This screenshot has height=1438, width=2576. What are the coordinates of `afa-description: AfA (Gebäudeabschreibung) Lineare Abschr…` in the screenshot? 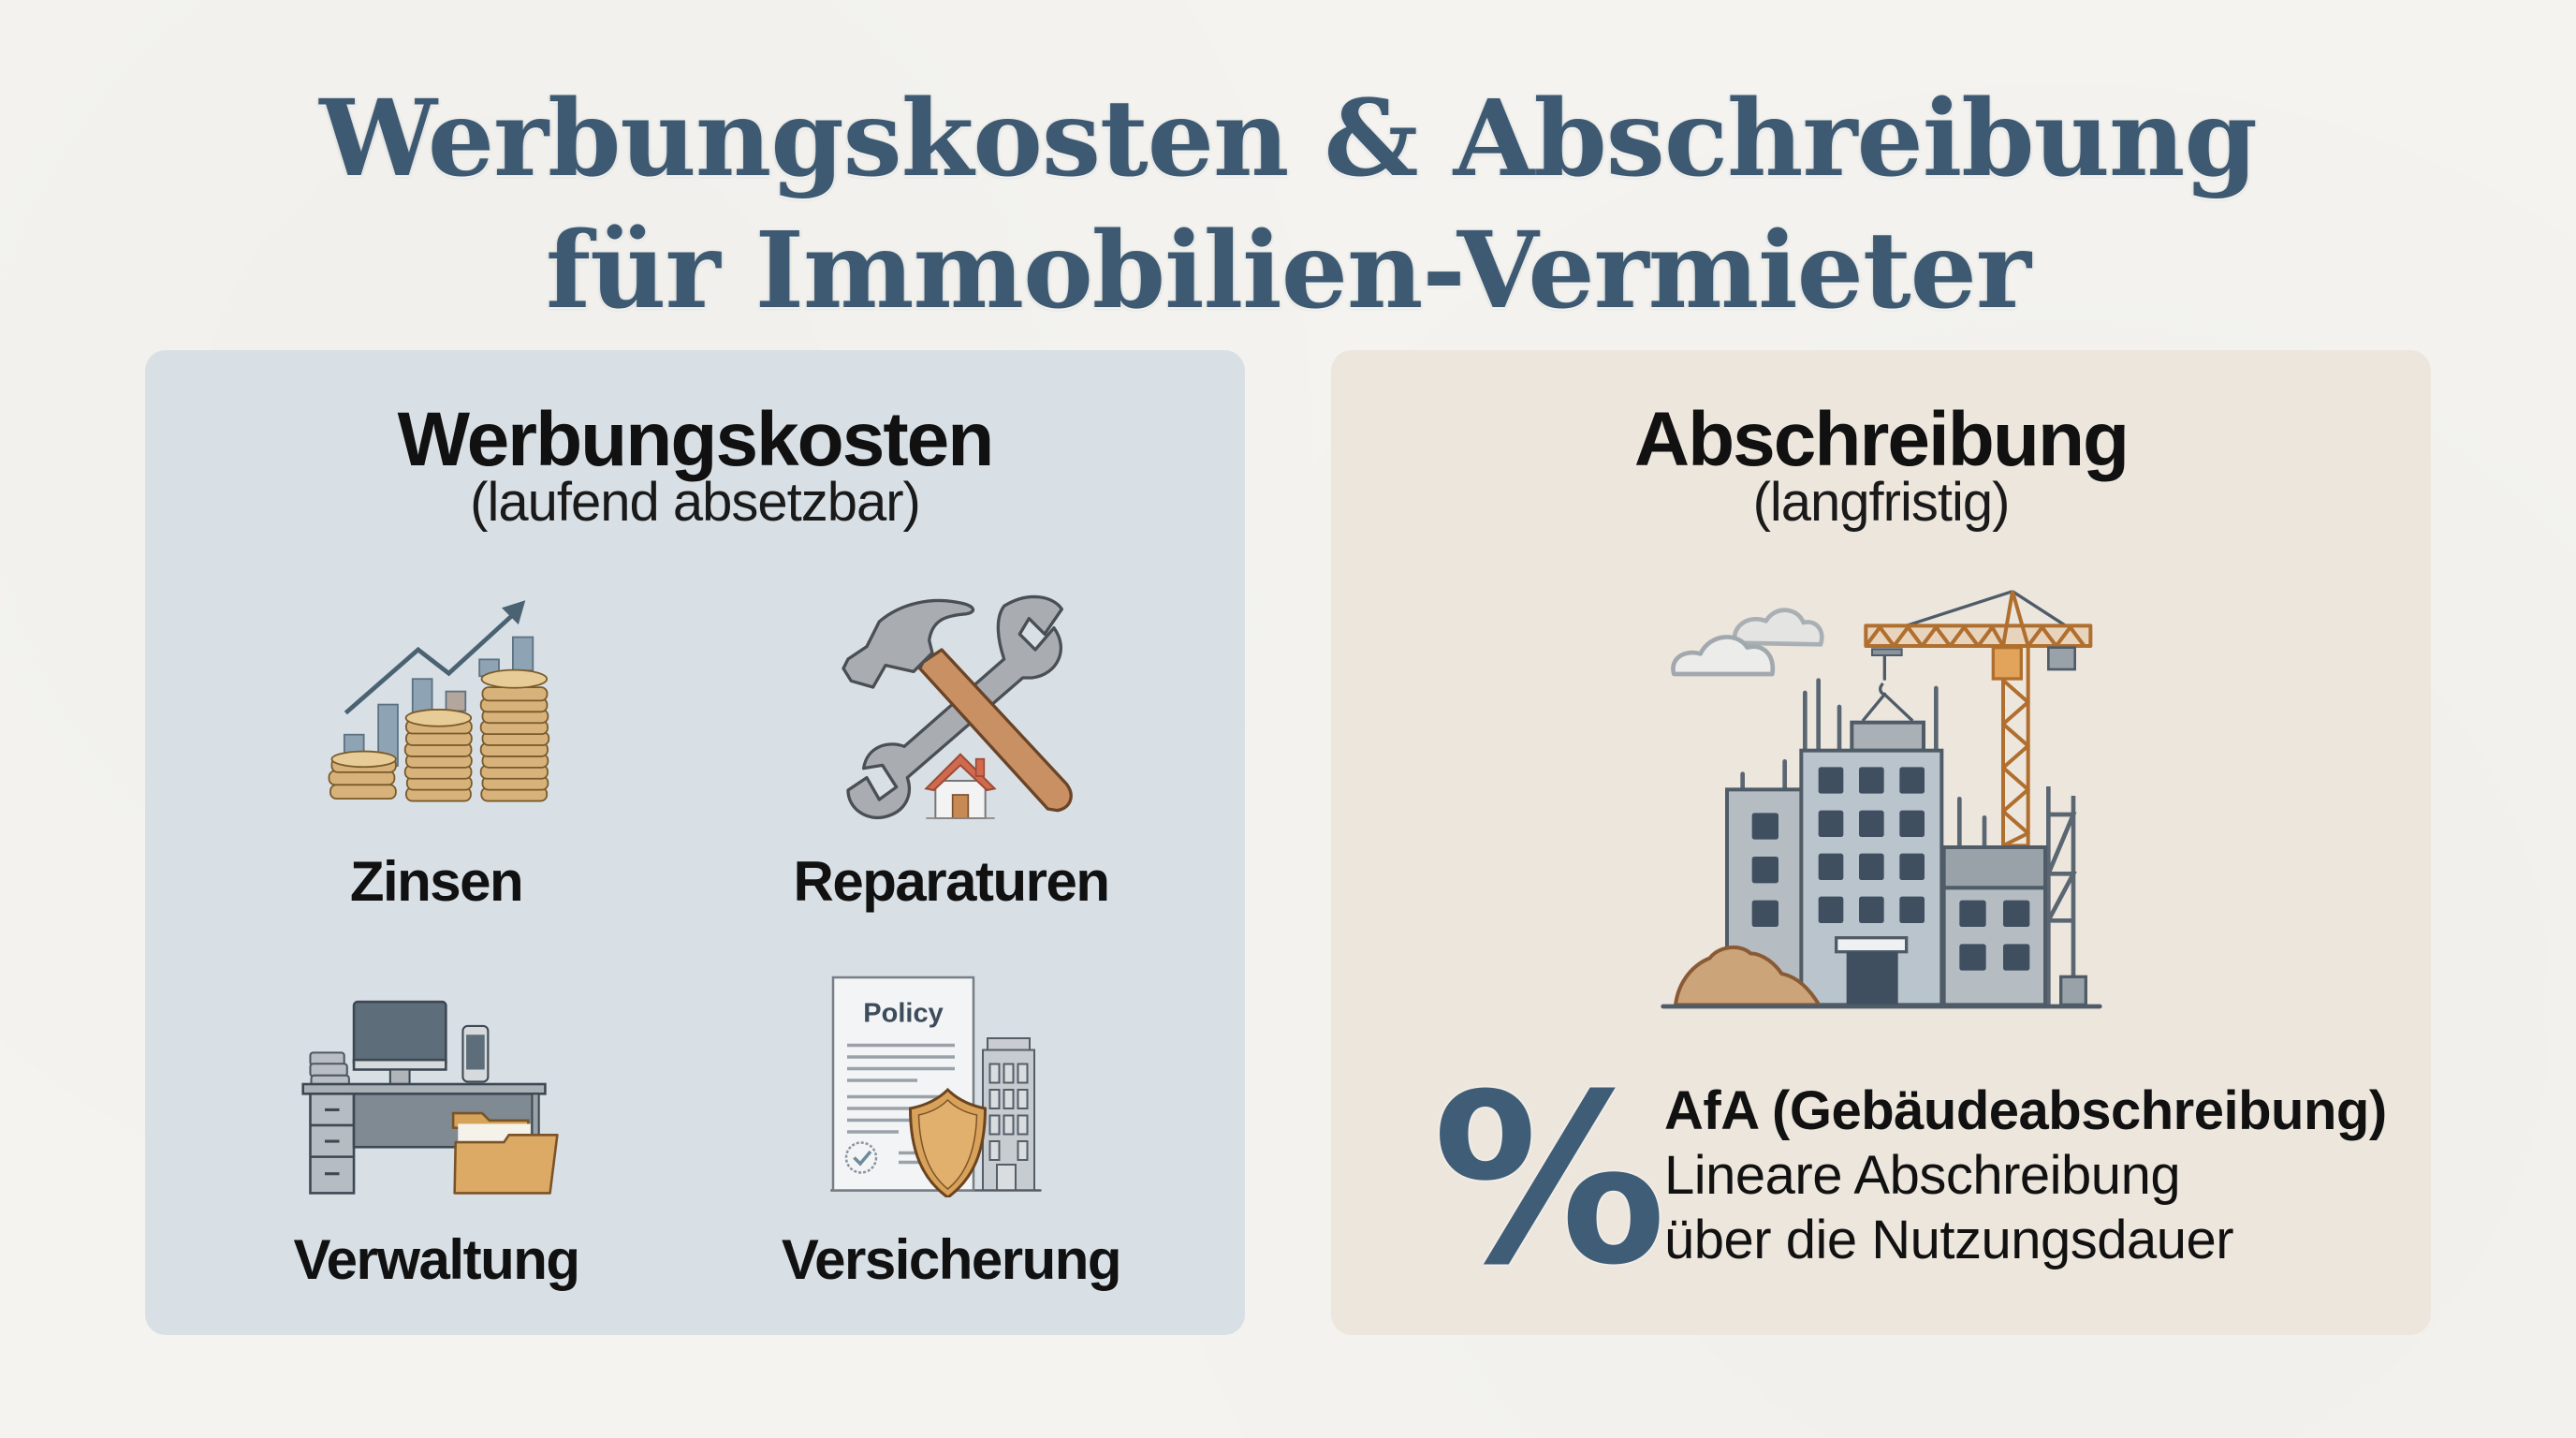 It's located at (2025, 1175).